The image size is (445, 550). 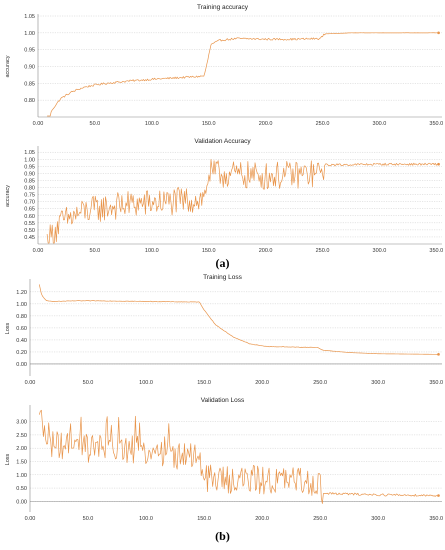 What do you see at coordinates (223, 400) in the screenshot?
I see `chart-title: Validation Loss` at bounding box center [223, 400].